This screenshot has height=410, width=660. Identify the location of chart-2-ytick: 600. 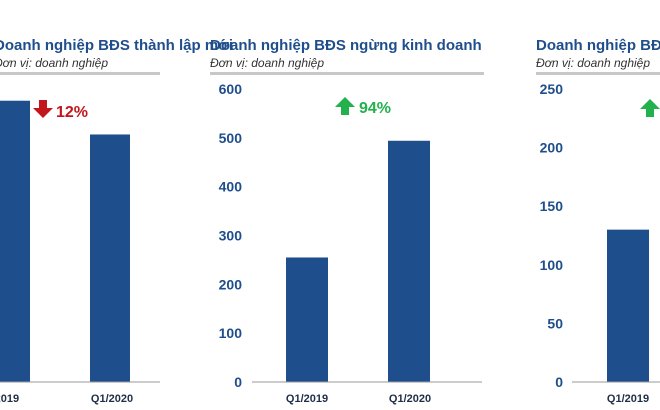
(231, 89).